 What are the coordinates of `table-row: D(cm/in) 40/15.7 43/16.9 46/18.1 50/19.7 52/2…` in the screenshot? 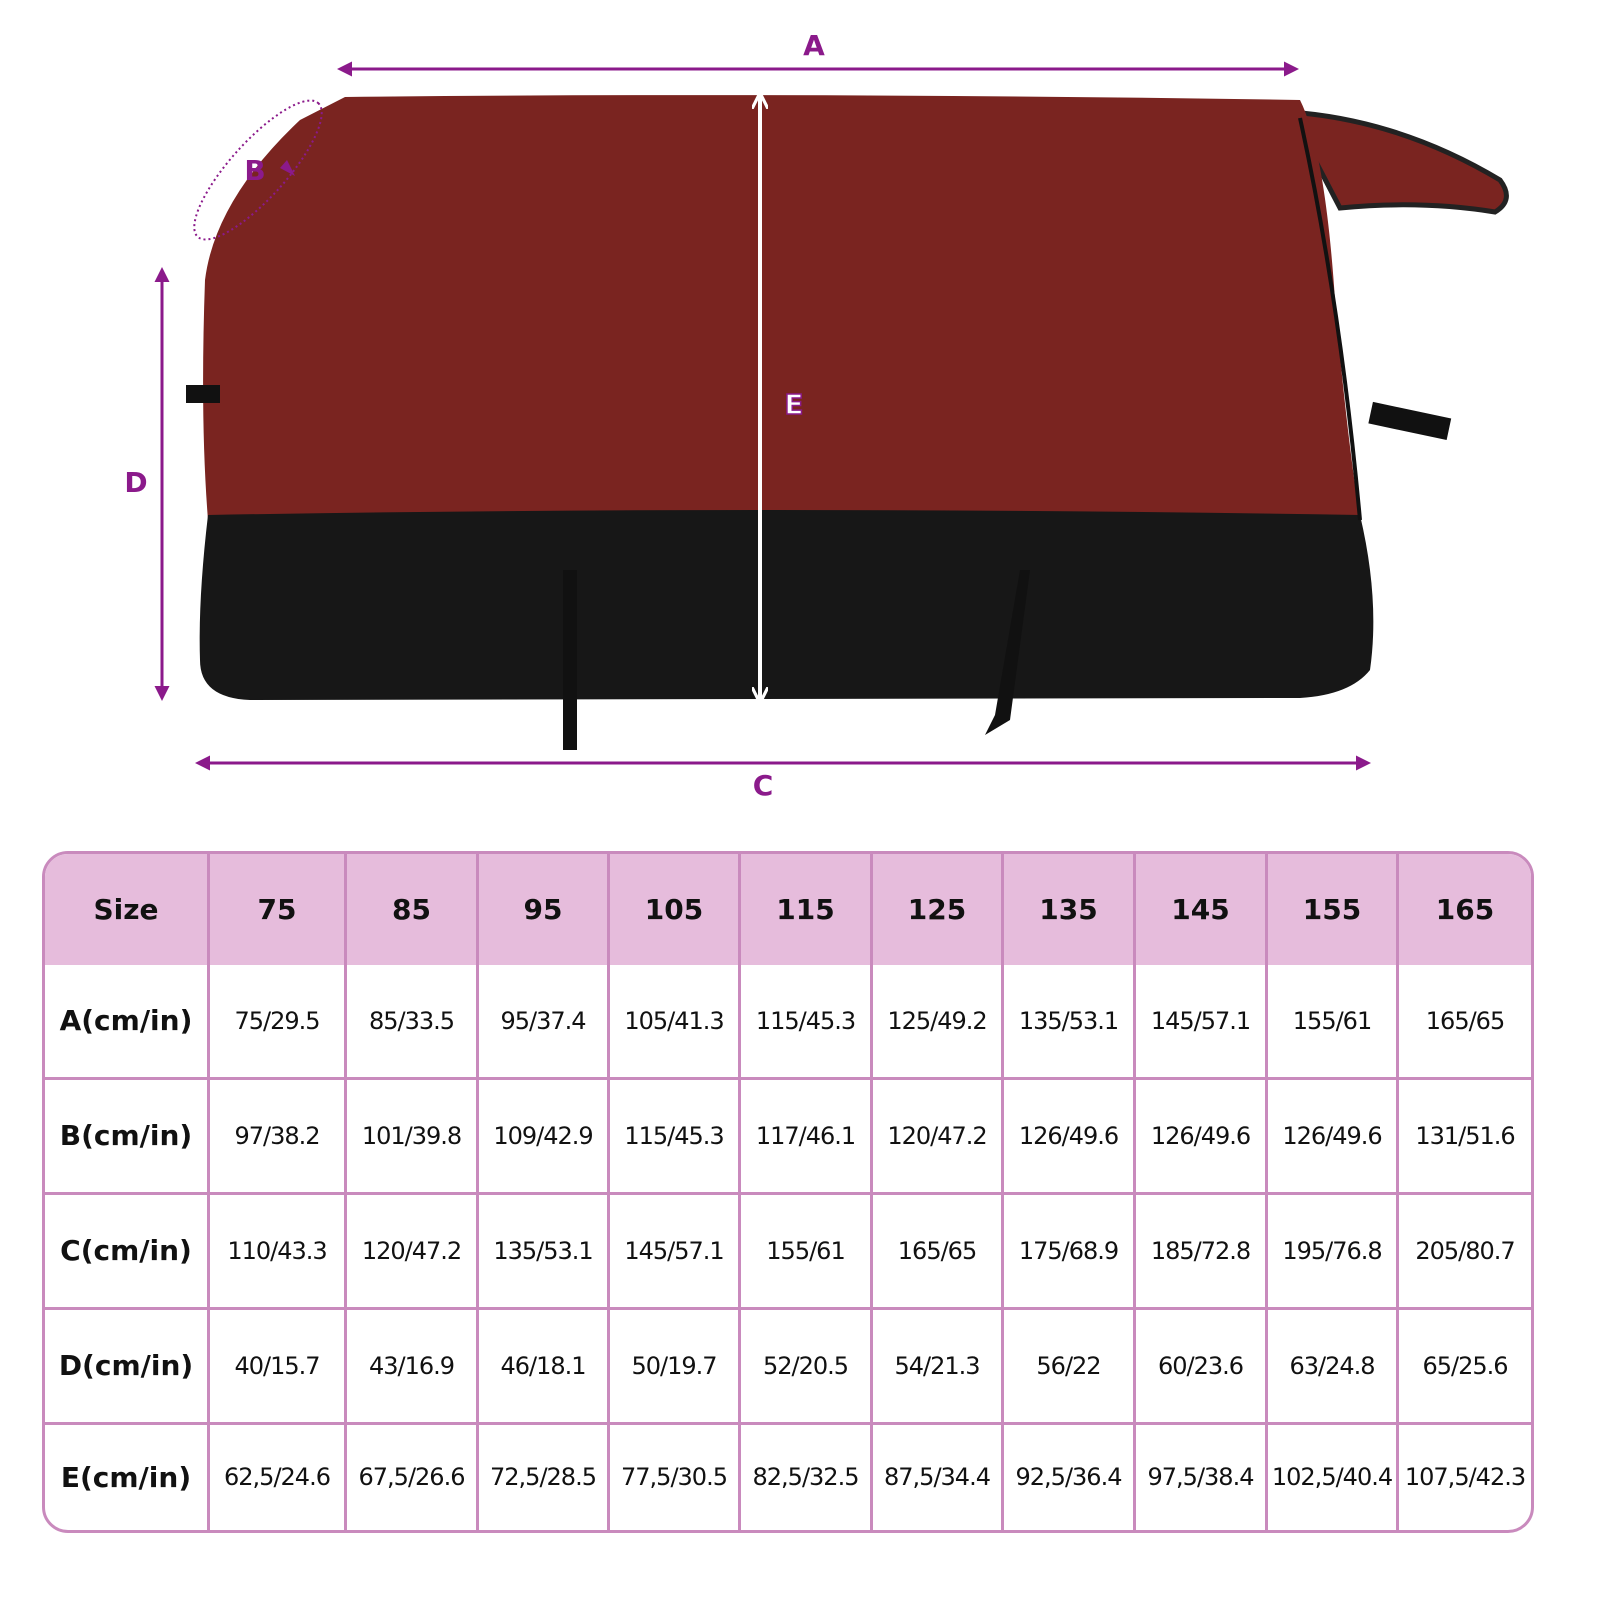 It's located at (788, 1367).